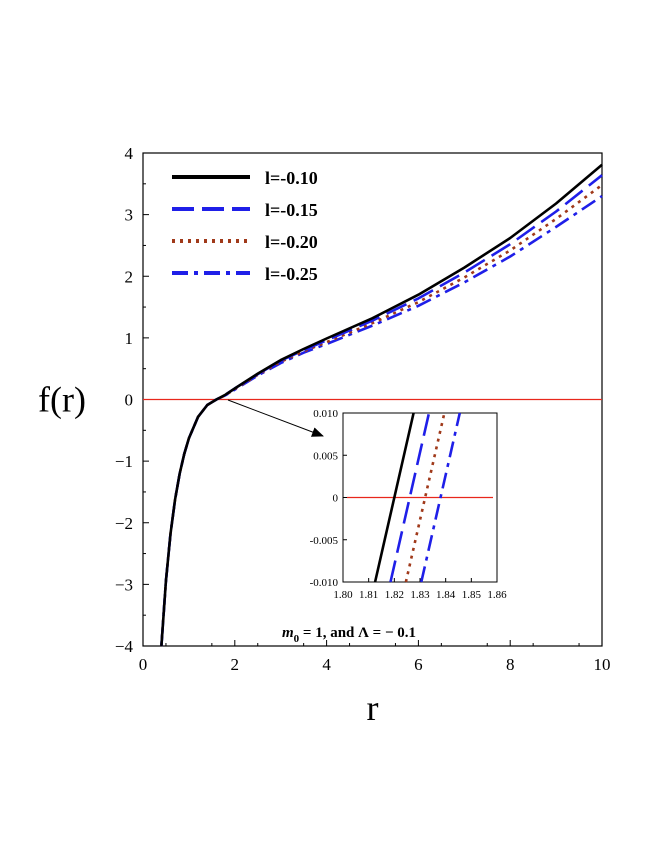 Image resolution: width=664 pixels, height=860 pixels. Describe the element at coordinates (324, 583) in the screenshot. I see `inset-y-tick-label: -0.010` at that location.